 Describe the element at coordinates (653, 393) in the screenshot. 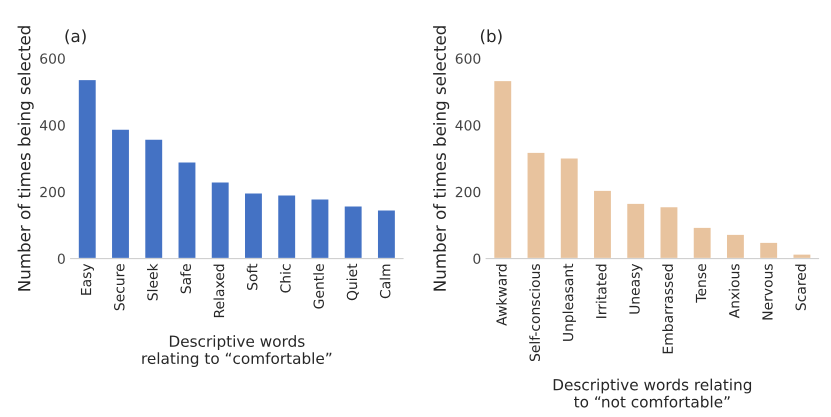

I see `x-axis-title: Descriptive words relating to “not comfortable”` at that location.